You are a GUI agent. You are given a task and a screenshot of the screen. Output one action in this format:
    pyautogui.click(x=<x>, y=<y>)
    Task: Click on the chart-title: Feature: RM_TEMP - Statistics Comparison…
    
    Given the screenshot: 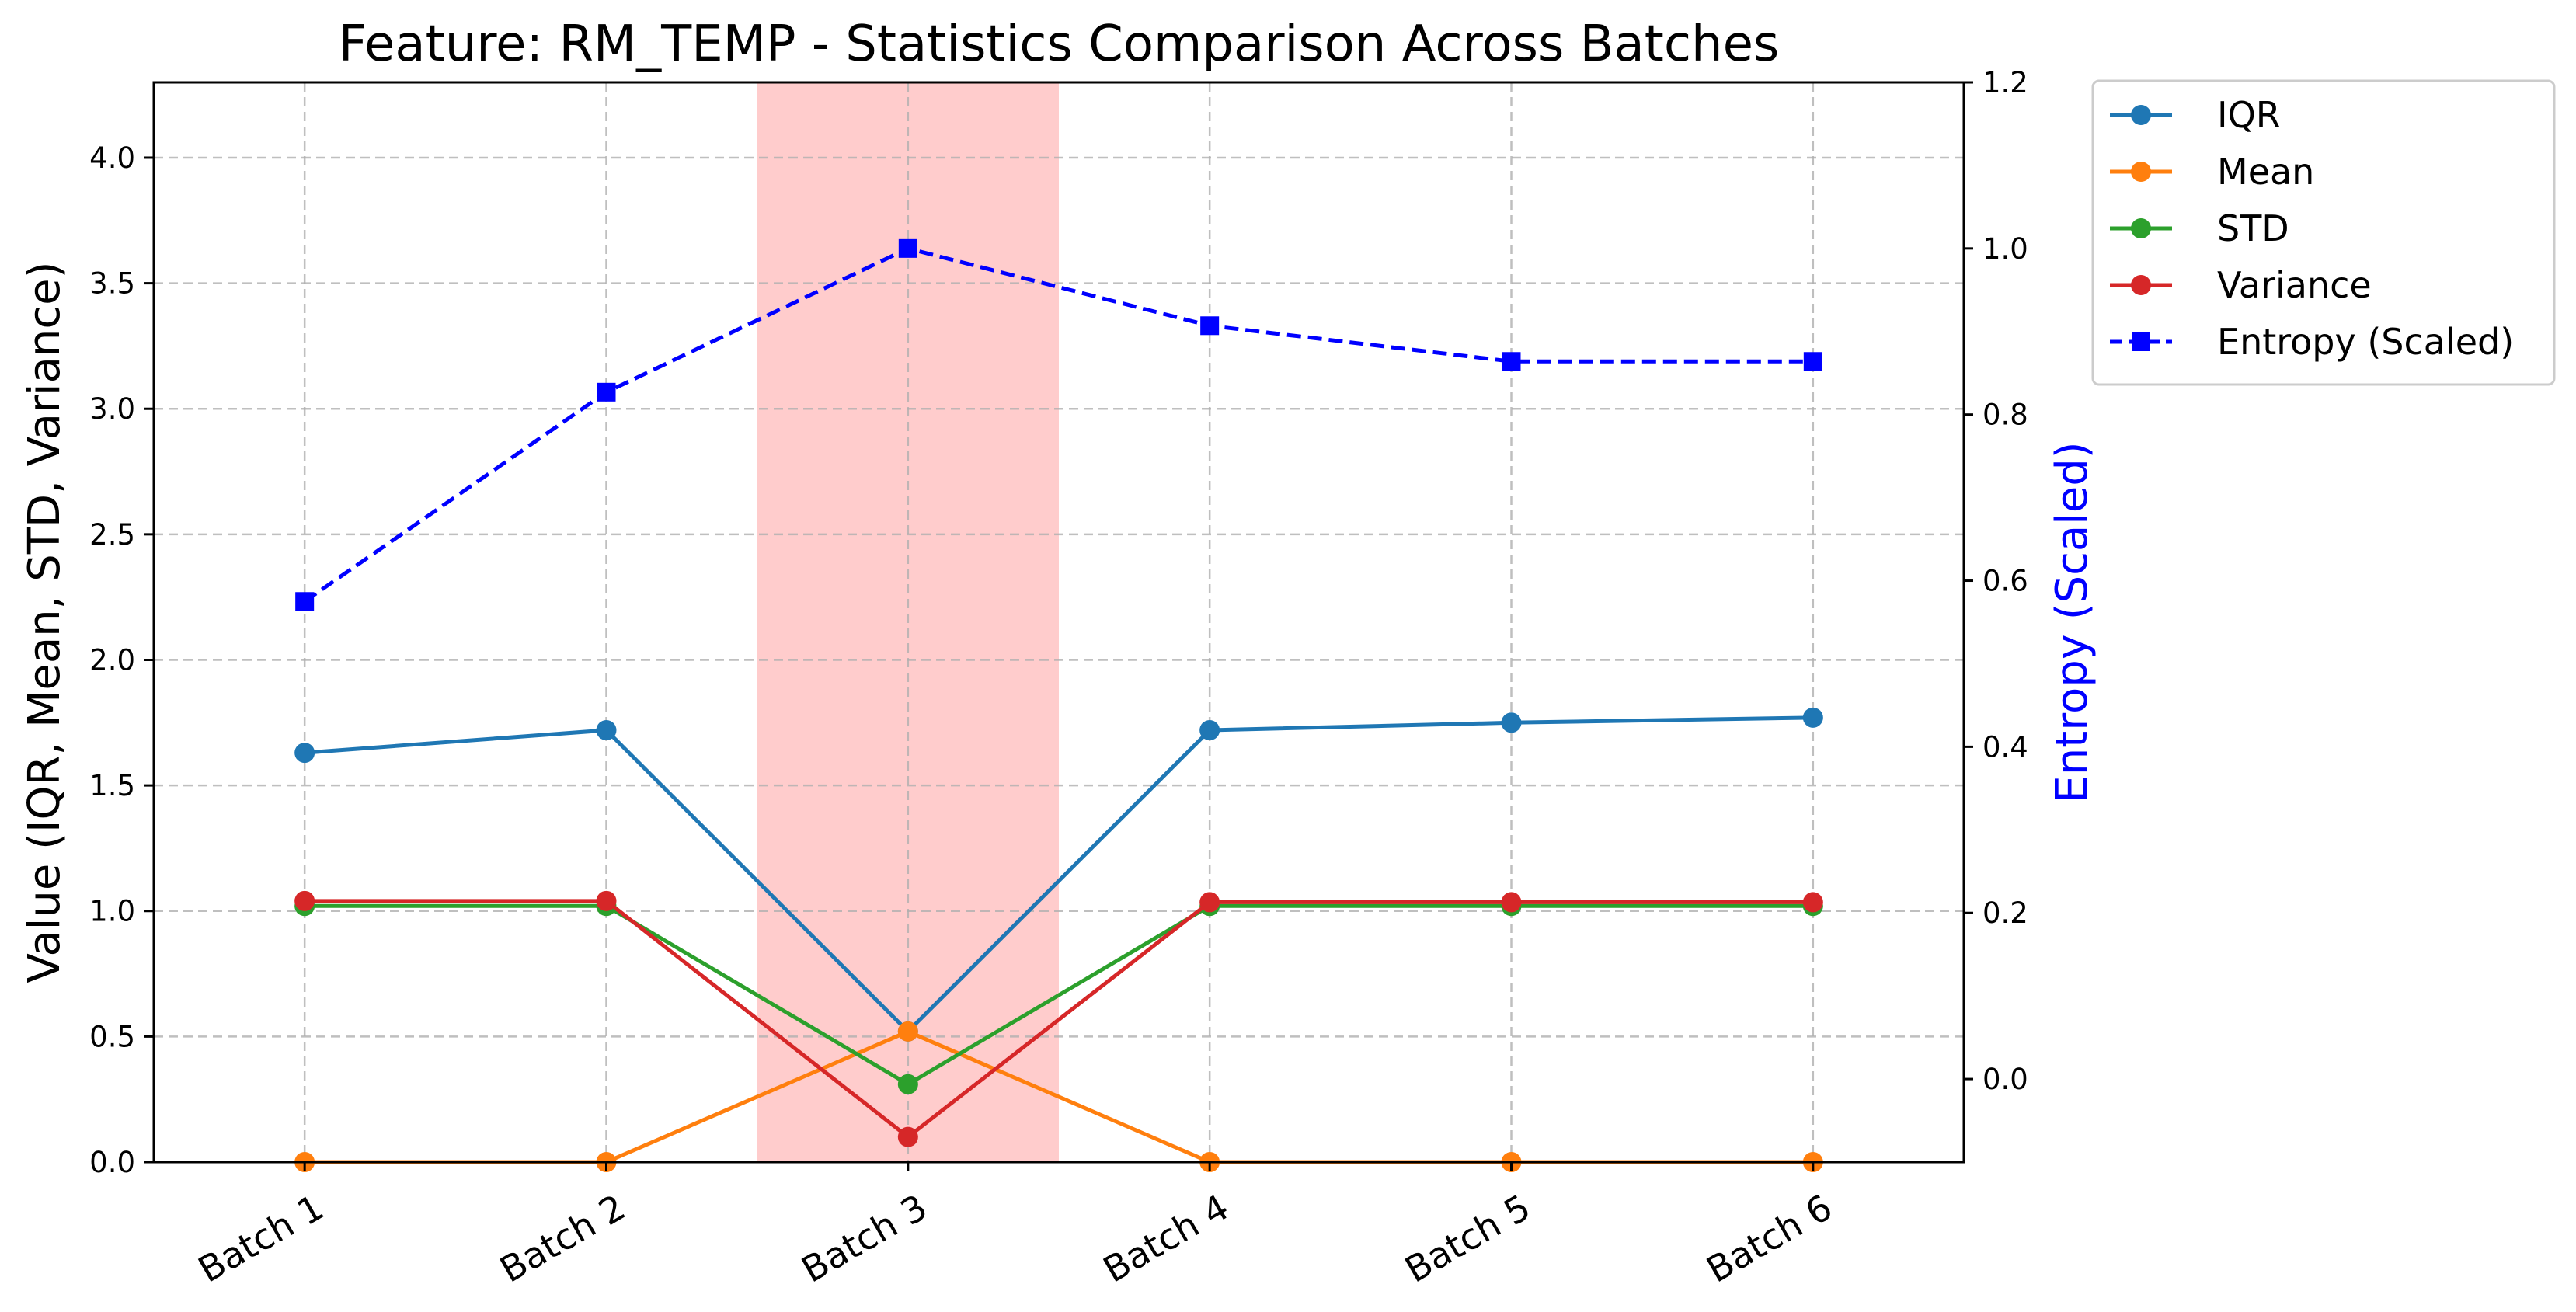 What is the action you would take?
    pyautogui.click(x=1059, y=44)
    